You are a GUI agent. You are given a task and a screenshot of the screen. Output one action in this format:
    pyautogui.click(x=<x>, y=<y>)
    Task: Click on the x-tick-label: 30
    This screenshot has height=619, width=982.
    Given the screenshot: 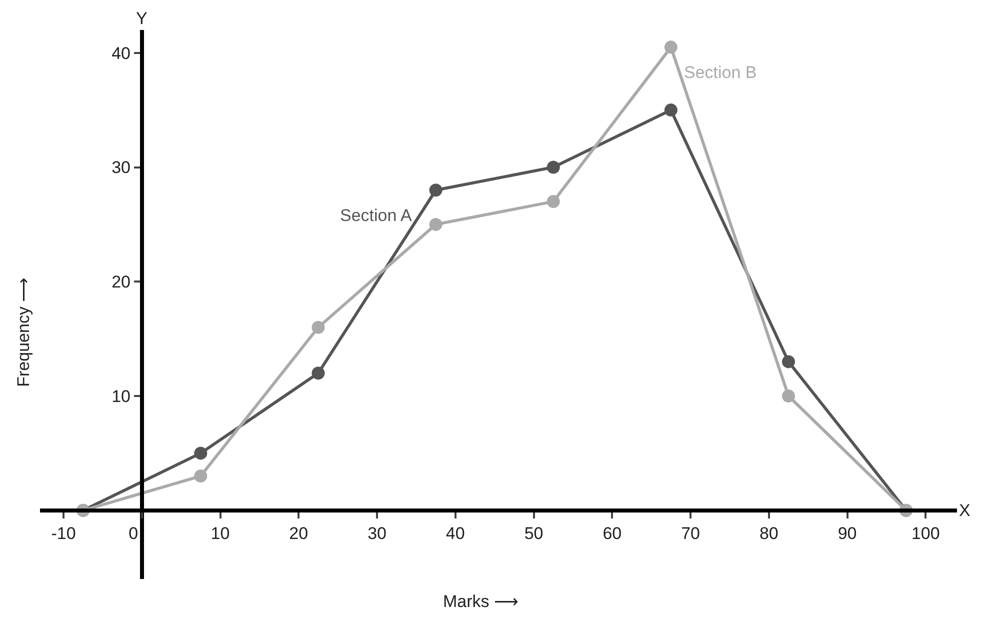 What is the action you would take?
    pyautogui.click(x=377, y=533)
    